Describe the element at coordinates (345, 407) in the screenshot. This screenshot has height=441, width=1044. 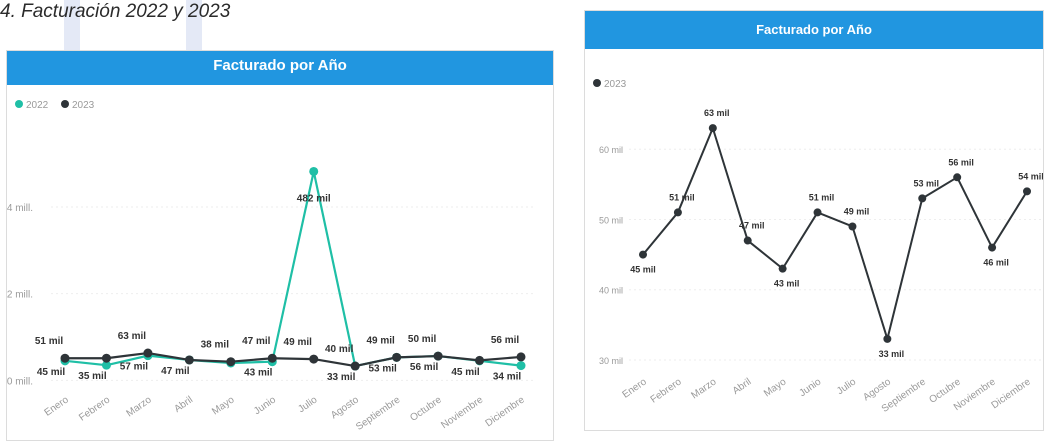
I see `x-tick-label: Agosto` at that location.